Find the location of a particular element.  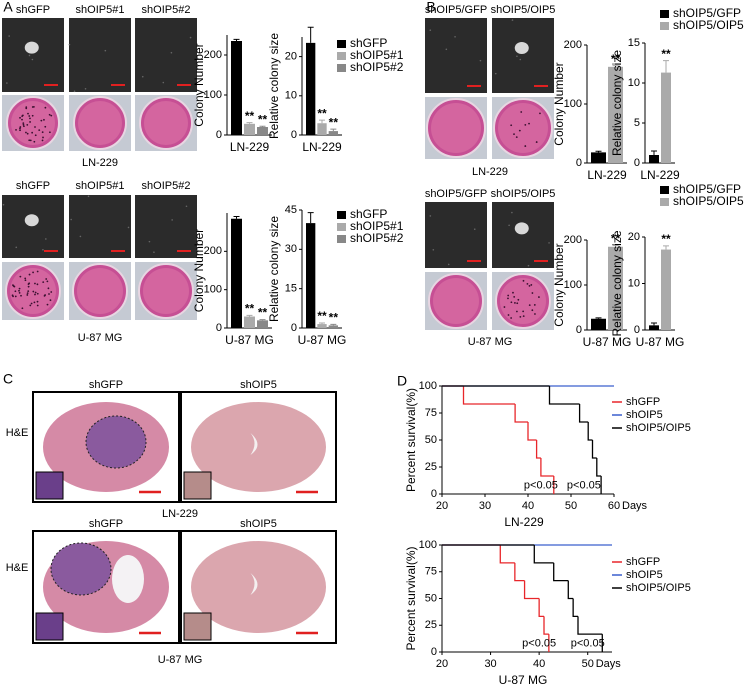

microscope-photo is located at coordinates (33, 55).